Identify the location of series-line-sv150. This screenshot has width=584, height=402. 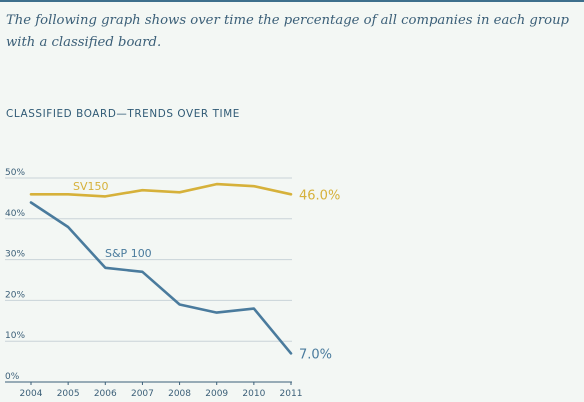
(161, 190).